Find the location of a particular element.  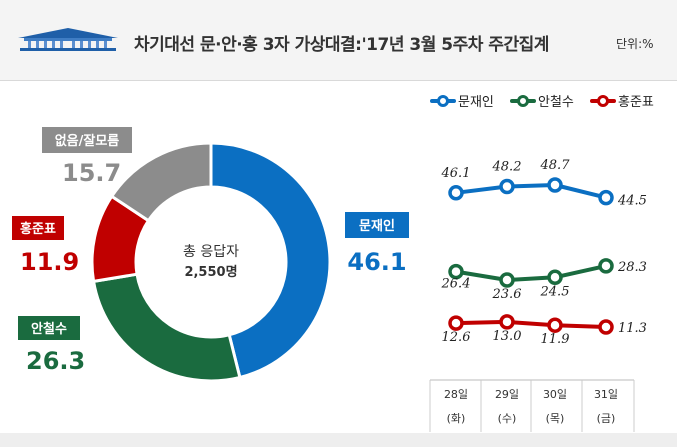

callout-label-0: 문재인 is located at coordinates (377, 226).